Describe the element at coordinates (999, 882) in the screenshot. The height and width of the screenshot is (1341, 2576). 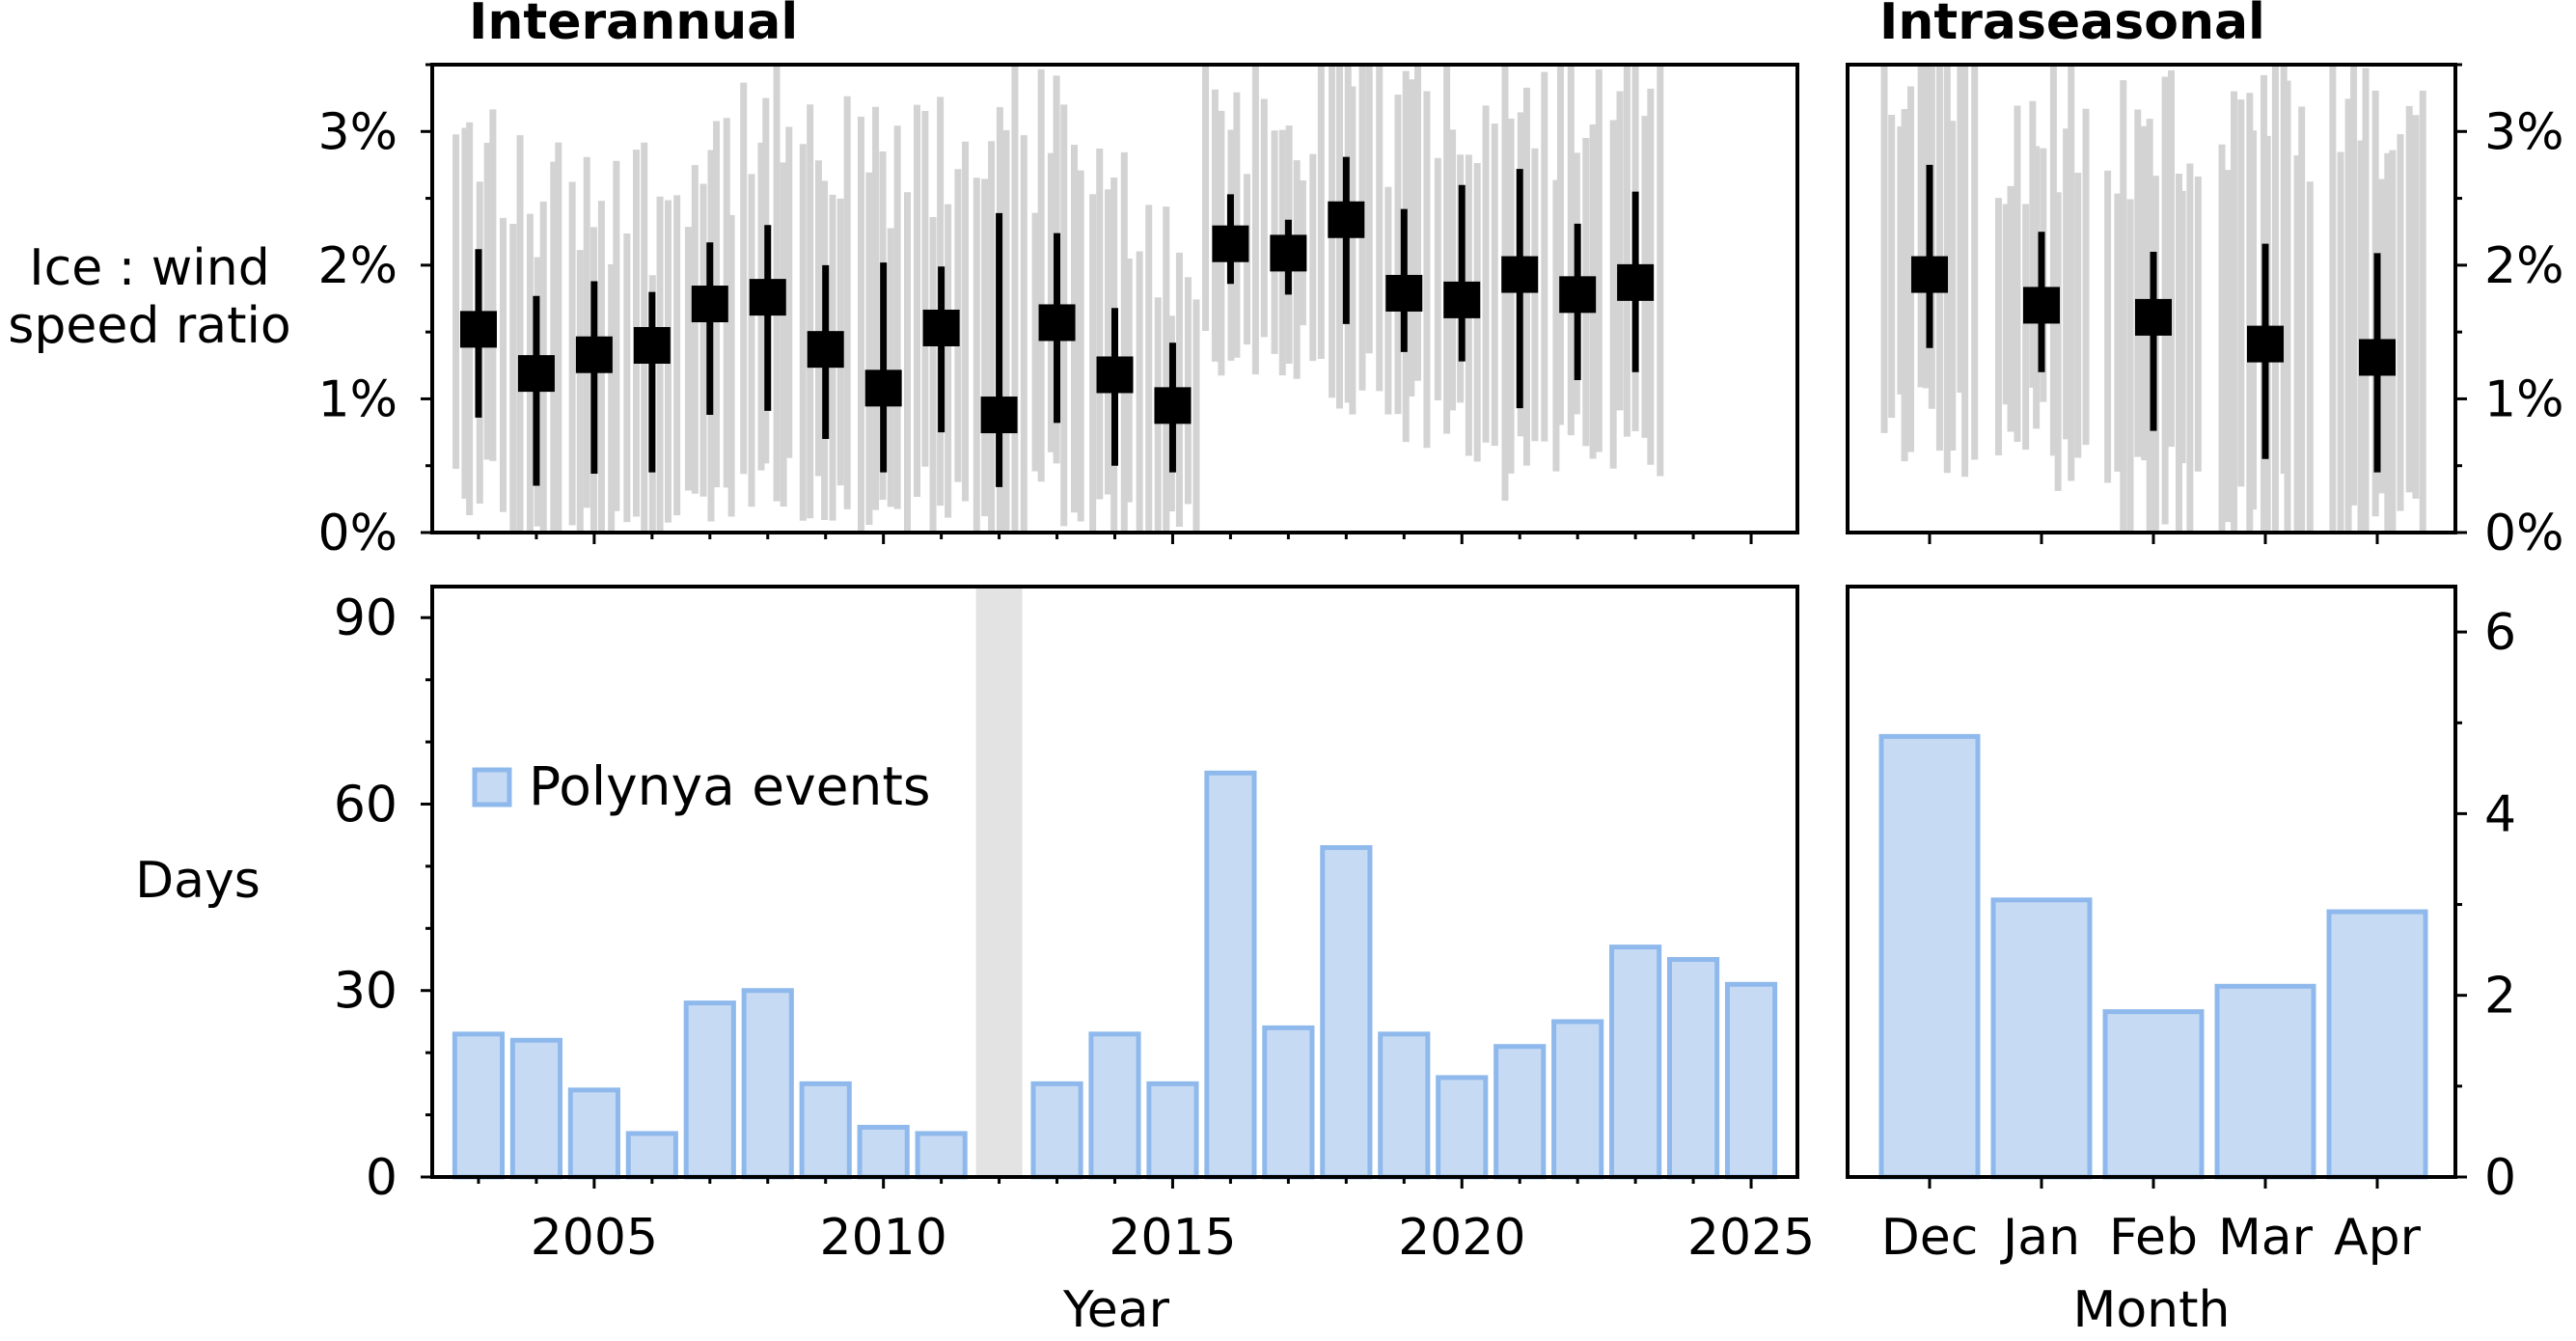
I see `missing-year-band` at that location.